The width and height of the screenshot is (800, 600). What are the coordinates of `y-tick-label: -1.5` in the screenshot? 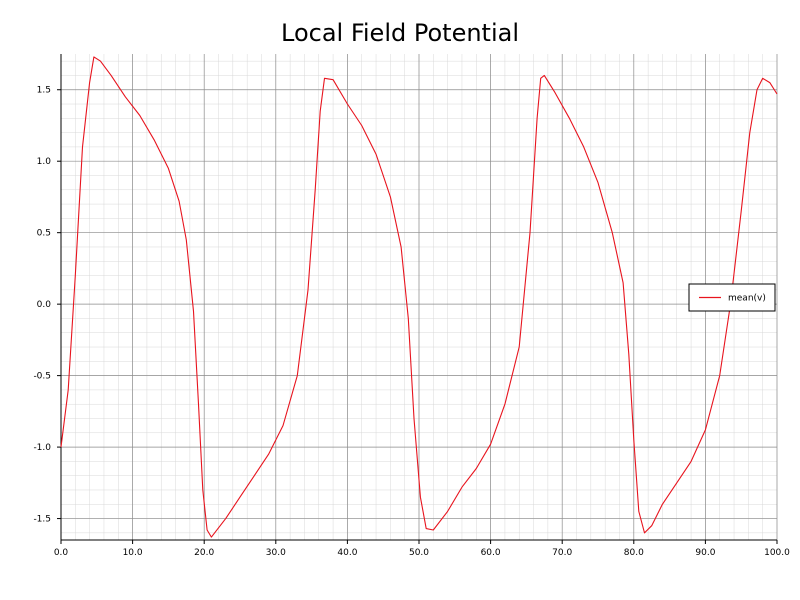 It's located at (42, 520).